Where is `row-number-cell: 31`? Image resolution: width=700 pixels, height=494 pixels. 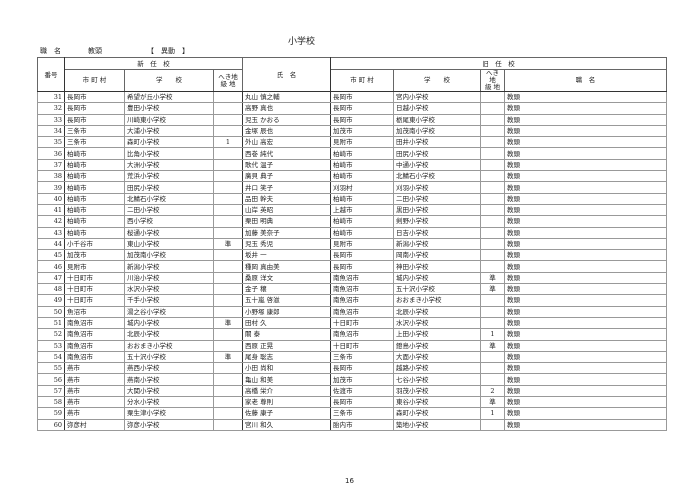
row-number-cell: 31 is located at coordinates (51, 97).